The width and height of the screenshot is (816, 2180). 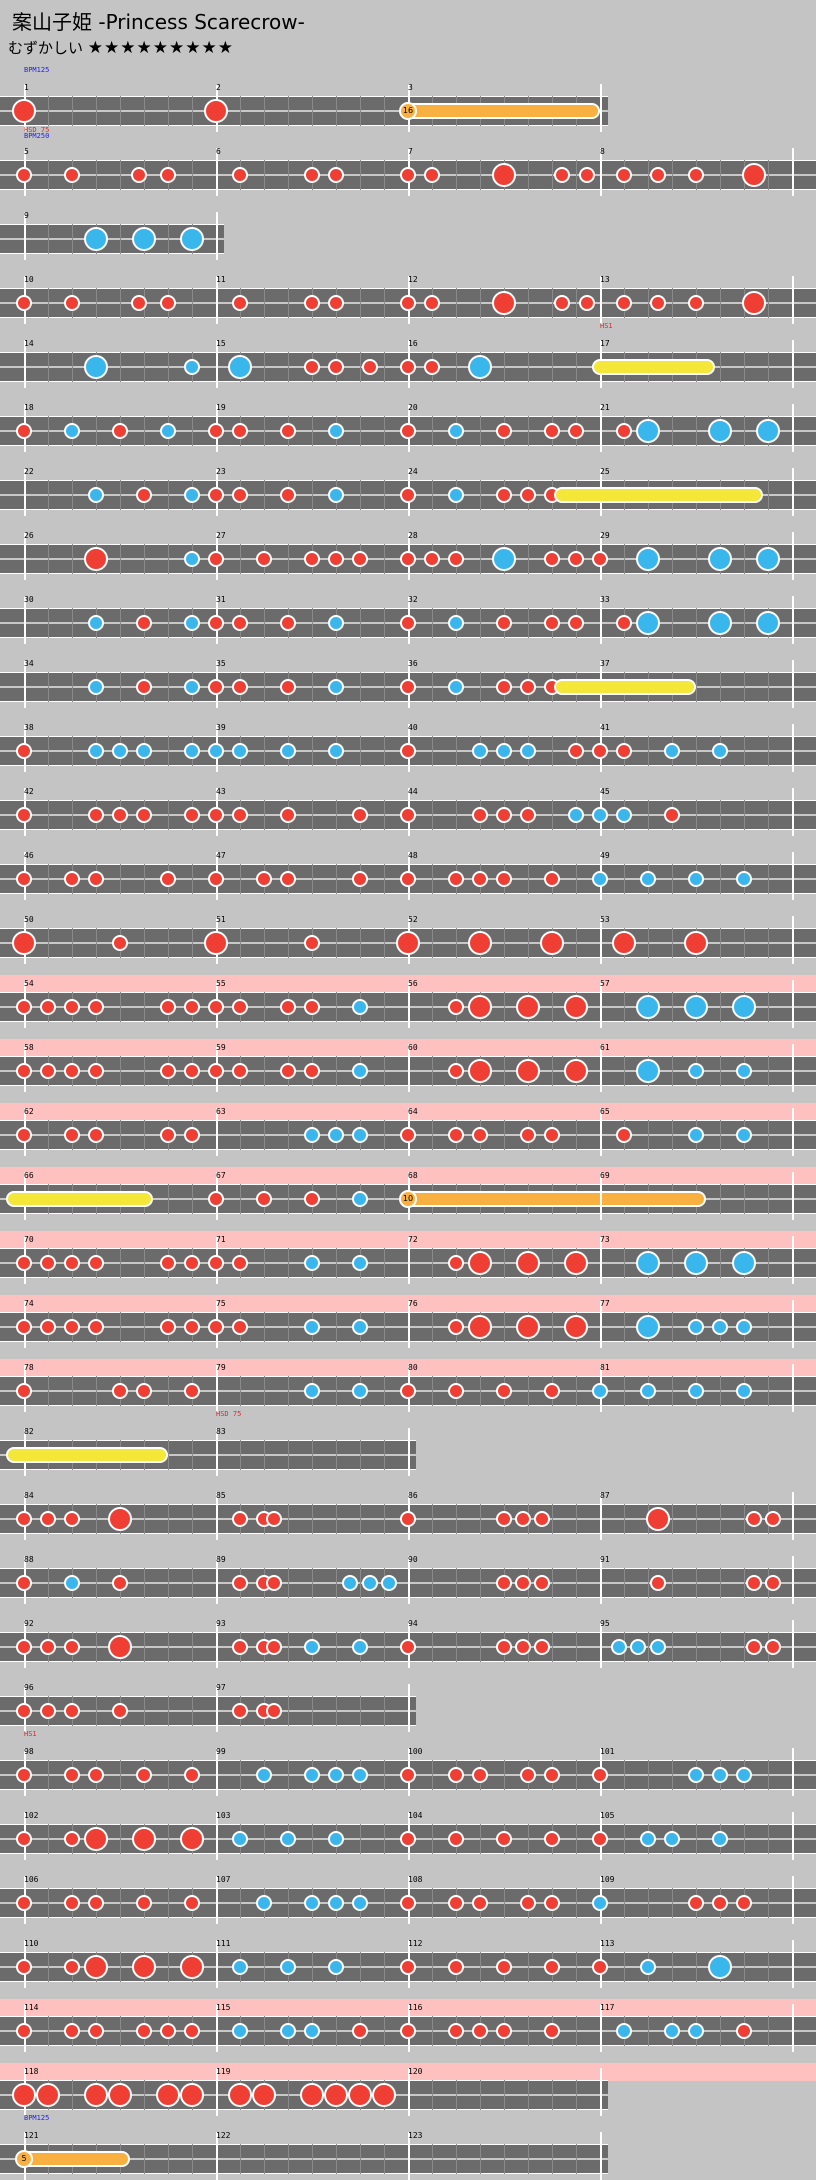 What do you see at coordinates (605, 1175) in the screenshot?
I see `measure-number: 69` at bounding box center [605, 1175].